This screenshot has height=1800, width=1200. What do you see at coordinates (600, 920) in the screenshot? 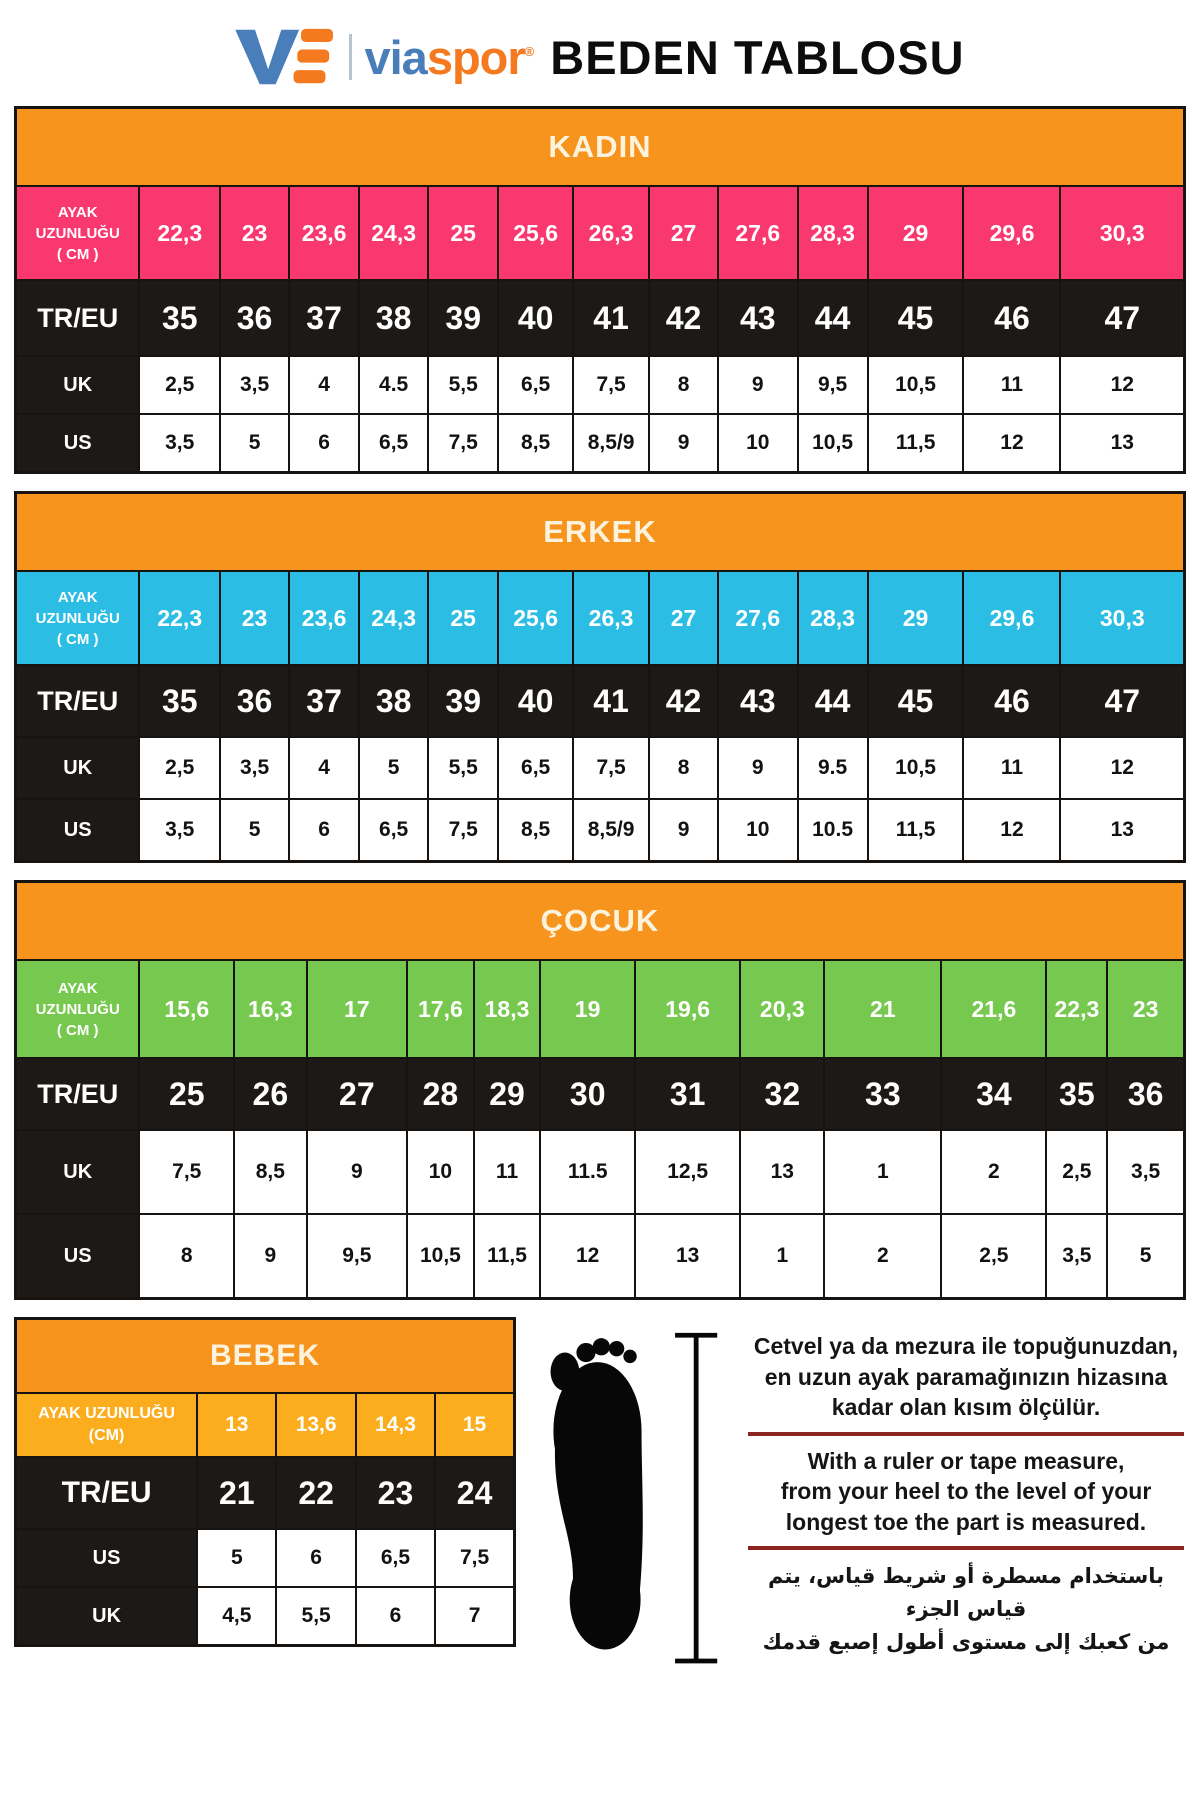
I see `cocuk-table-title: ÇOCUK` at bounding box center [600, 920].